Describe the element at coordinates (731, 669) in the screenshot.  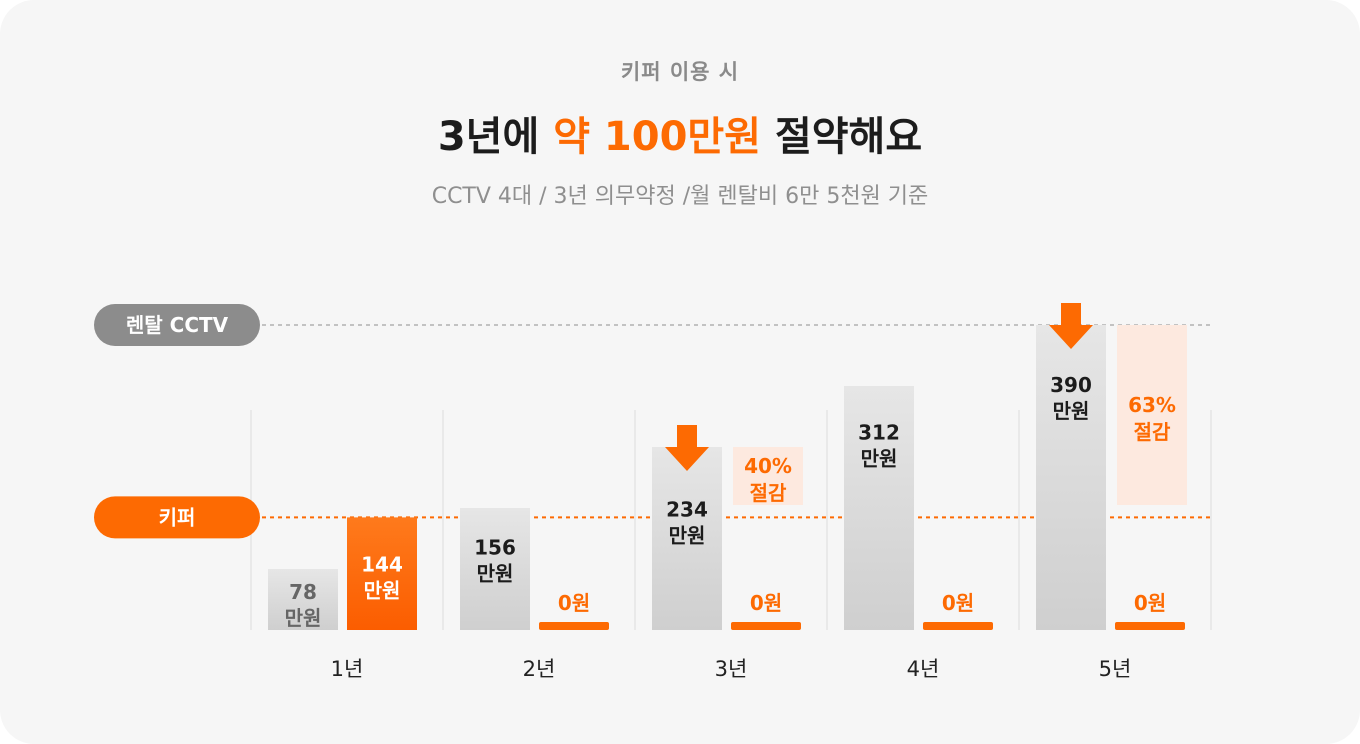
I see `category-label-2: 3년` at that location.